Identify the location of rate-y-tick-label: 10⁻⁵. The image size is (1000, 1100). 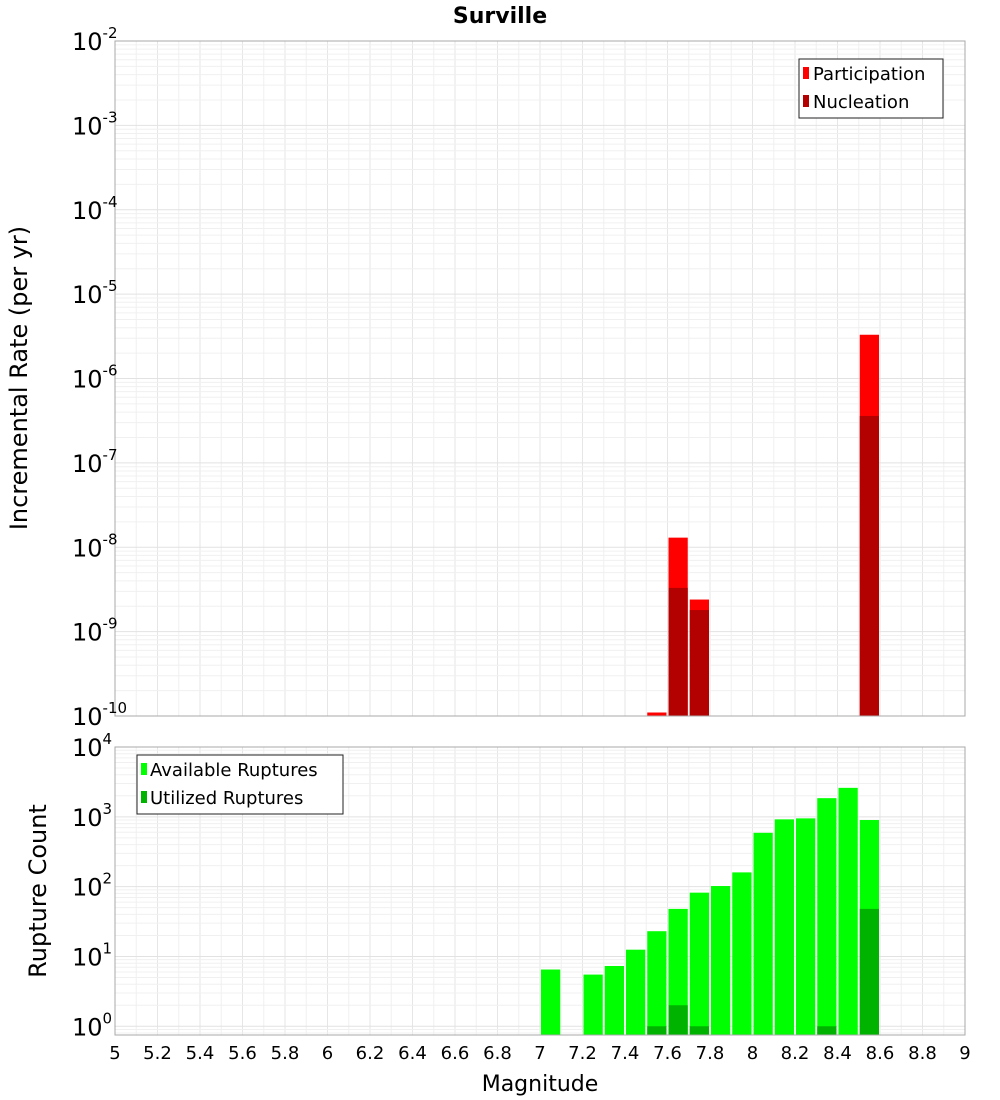
(95, 293).